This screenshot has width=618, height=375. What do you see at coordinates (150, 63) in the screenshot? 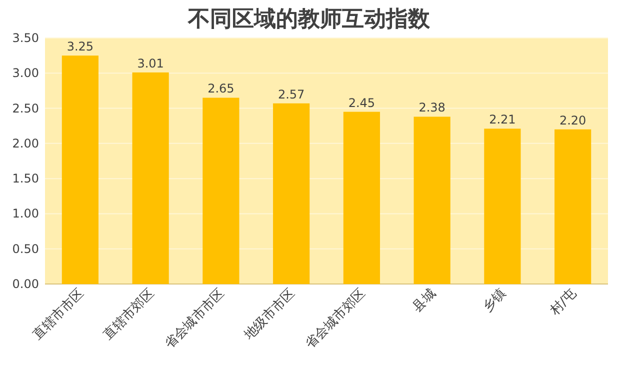
I see `data-label: 3.01` at bounding box center [150, 63].